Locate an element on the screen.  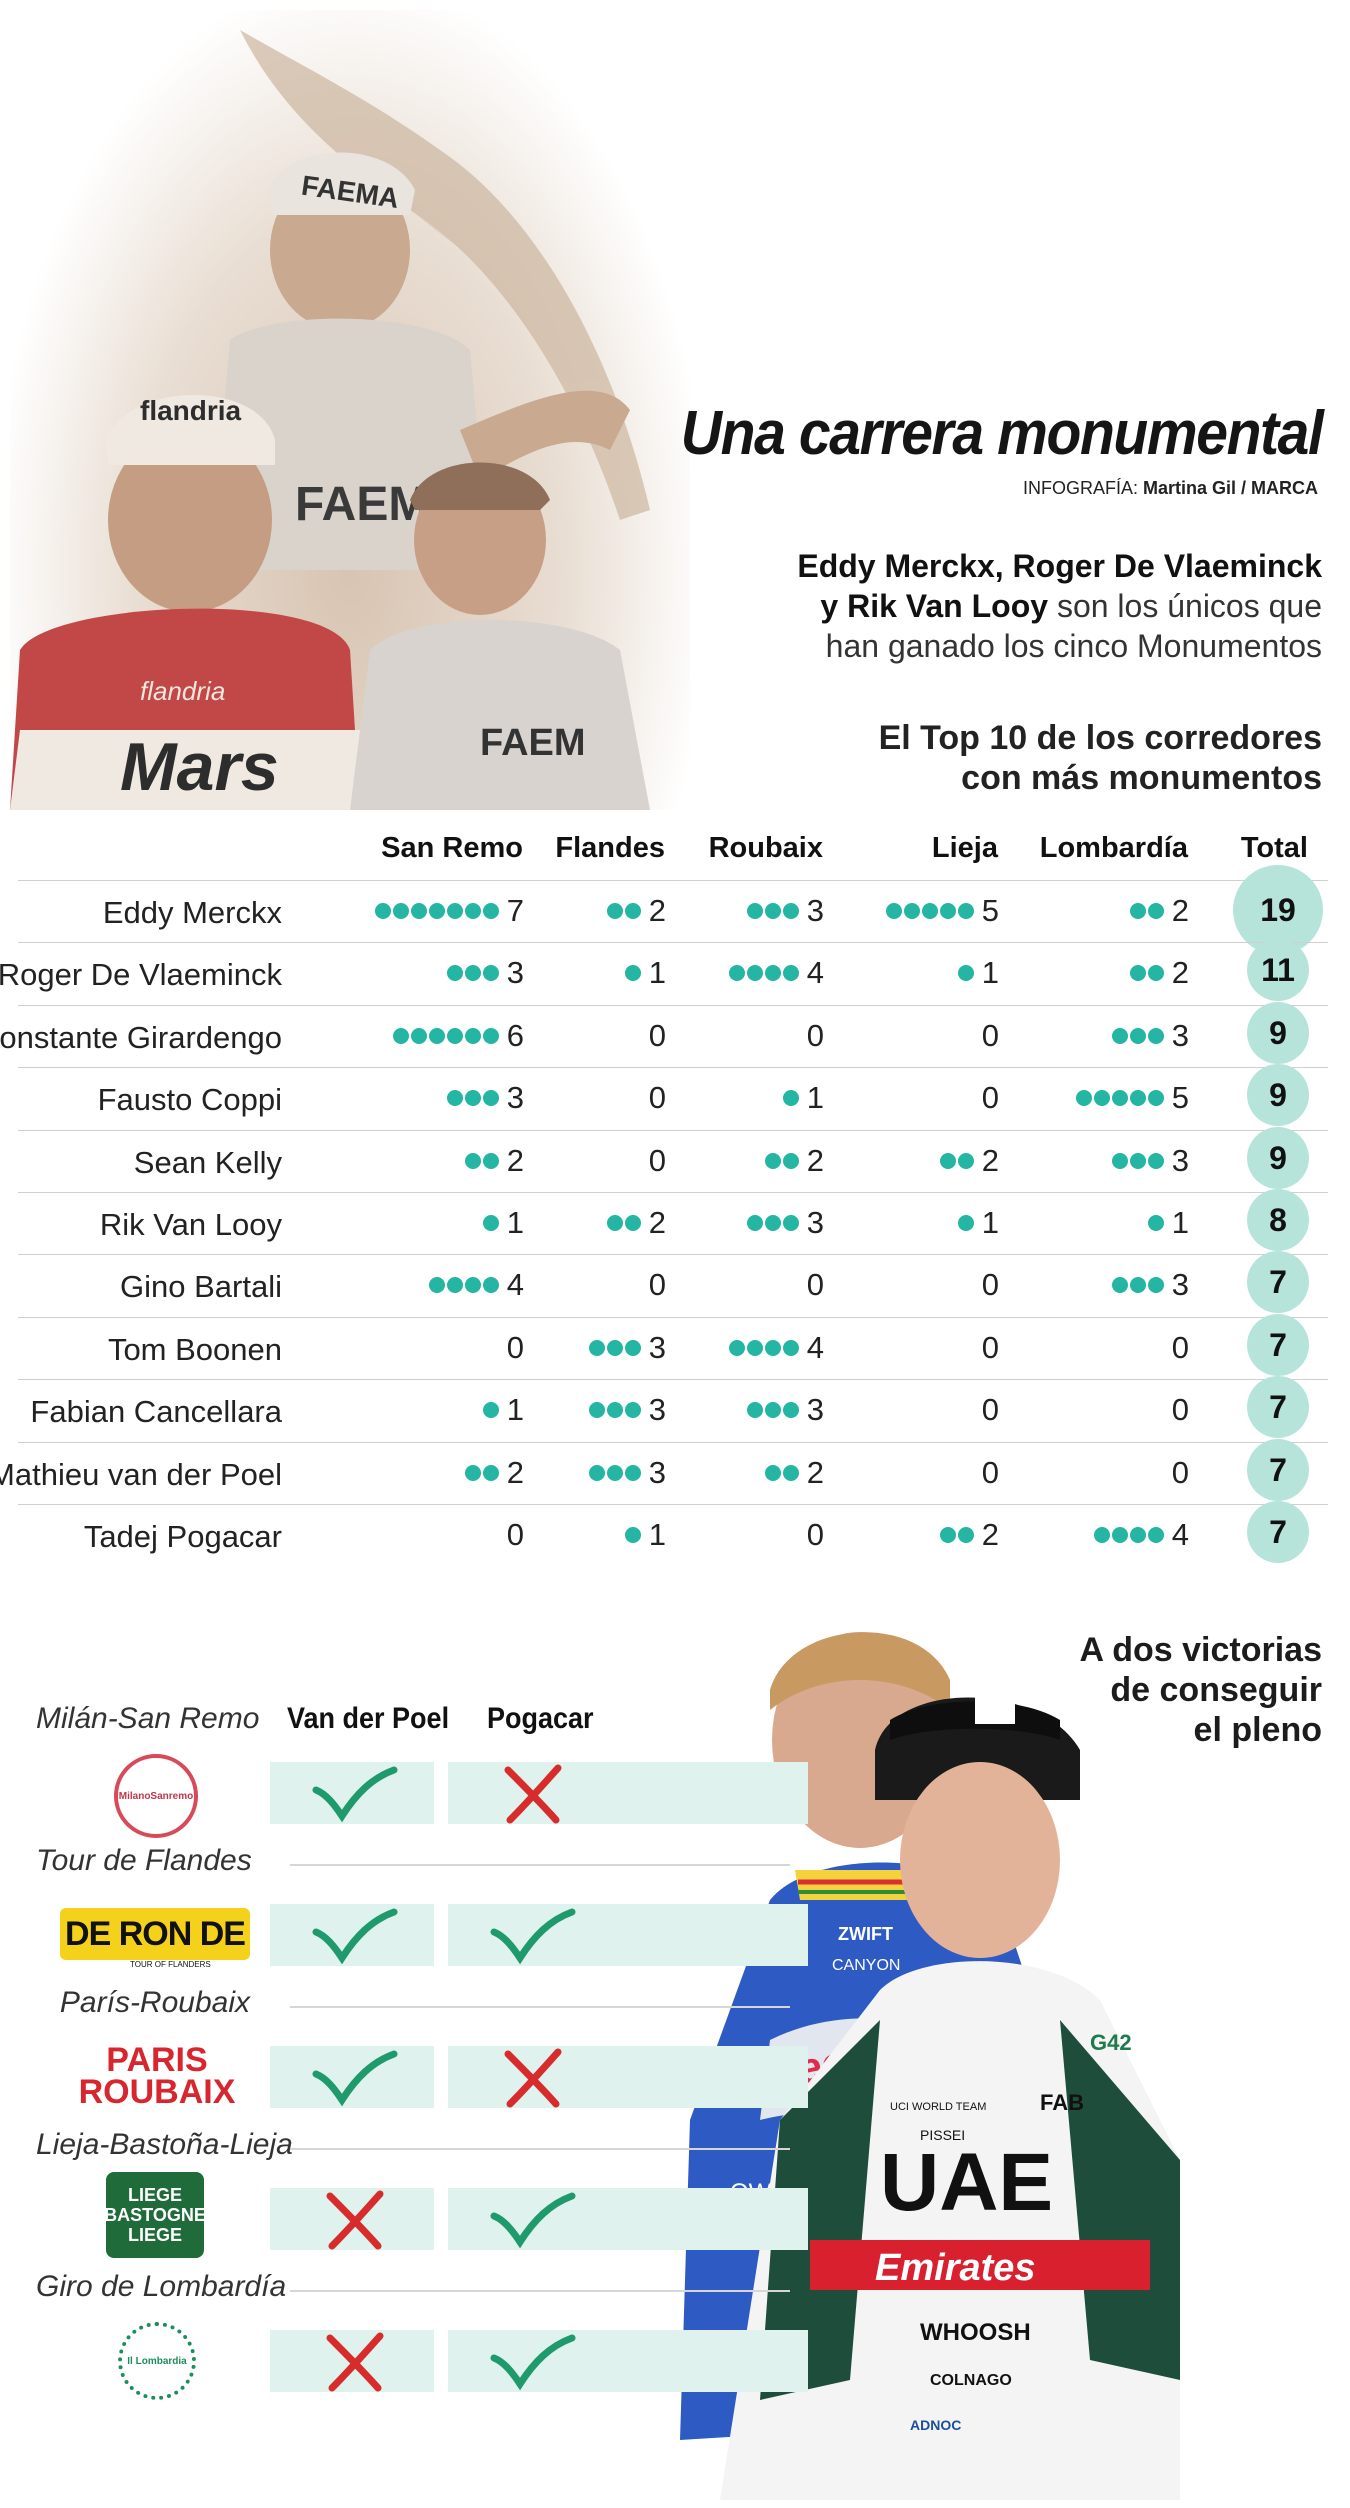
milan-sanremo-logo: MilanoSanremo is located at coordinates (155, 1795).